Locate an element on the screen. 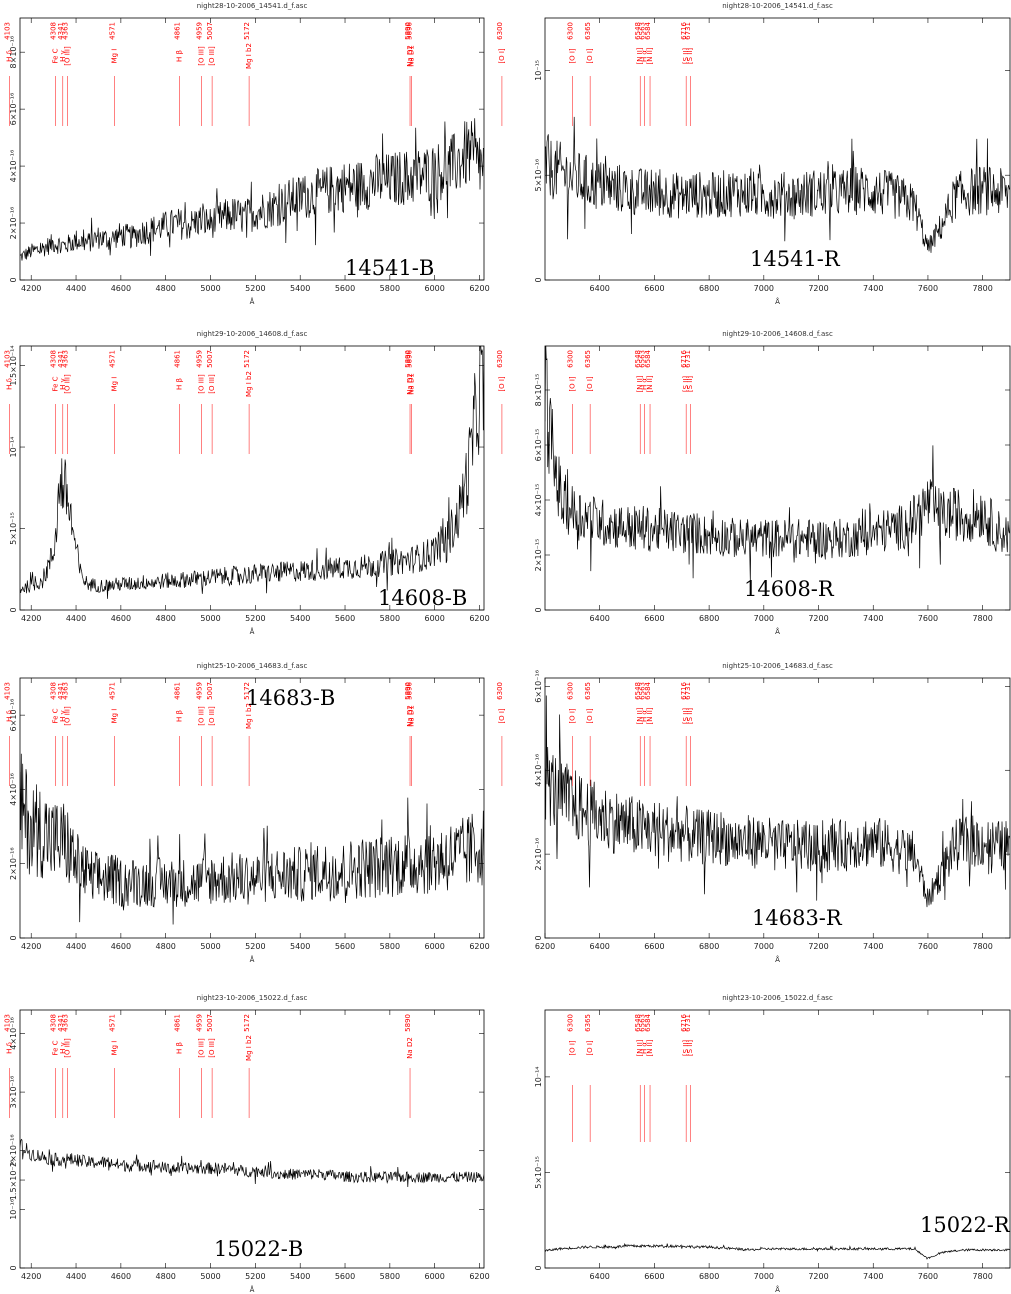  line-marker: 5890 Na D2 is located at coordinates (409, 734).